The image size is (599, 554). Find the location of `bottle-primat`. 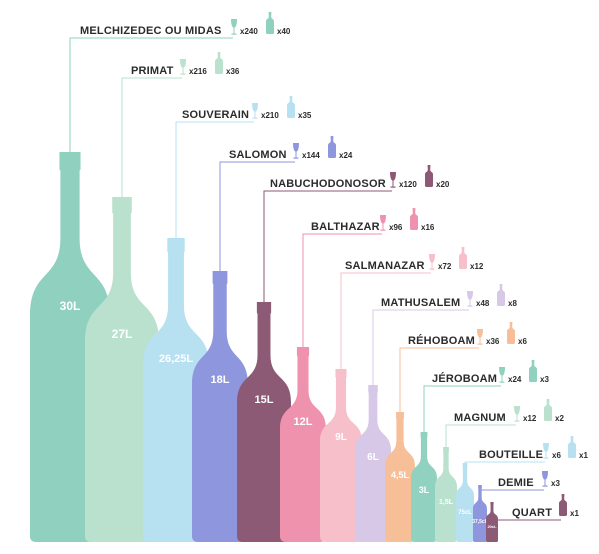

bottle-primat is located at coordinates (122, 369).